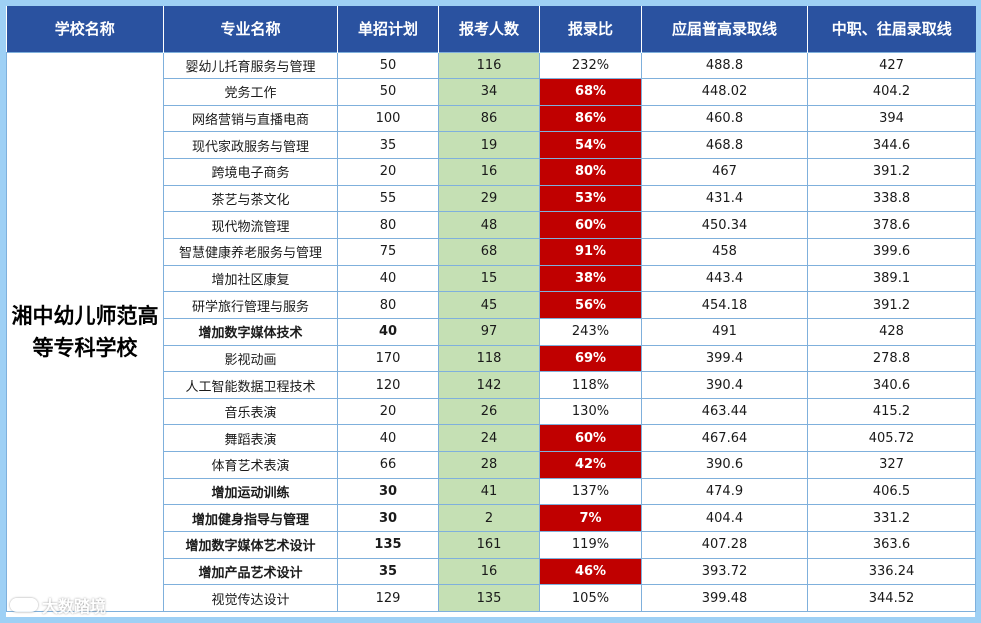  What do you see at coordinates (85, 331) in the screenshot?
I see `school-name-cell: 湘中幼儿师范高等专科学校` at bounding box center [85, 331].